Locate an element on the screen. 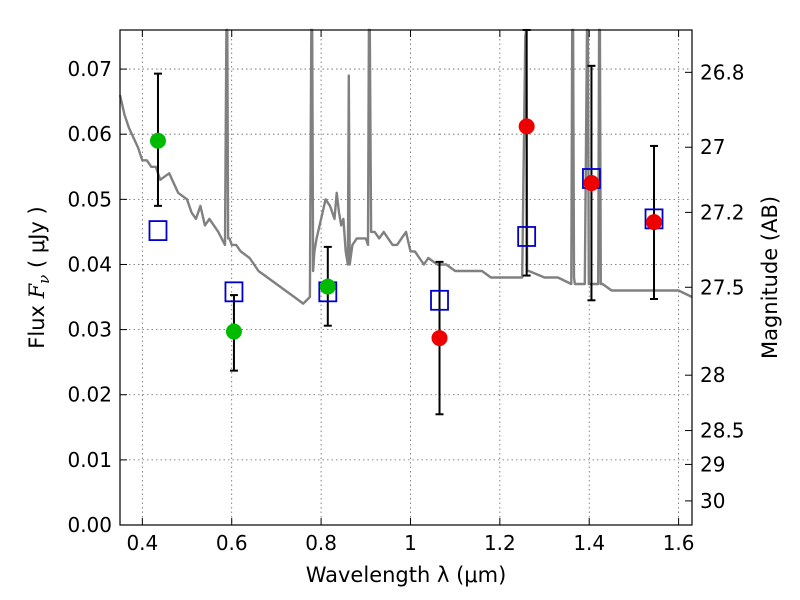 The image size is (800, 600). right-tick-label: 29 is located at coordinates (712, 464).